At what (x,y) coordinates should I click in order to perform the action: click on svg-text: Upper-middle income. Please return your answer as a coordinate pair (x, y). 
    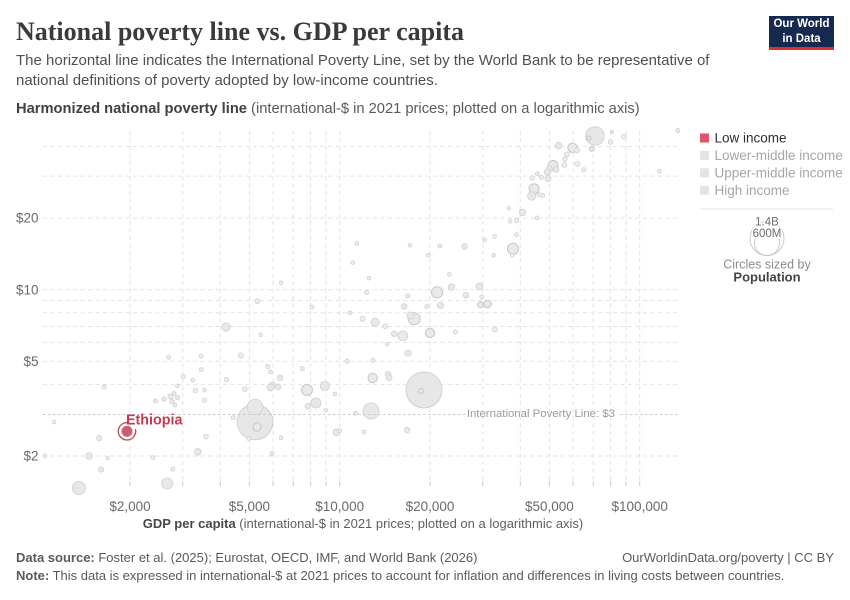
    Looking at the image, I should click on (779, 173).